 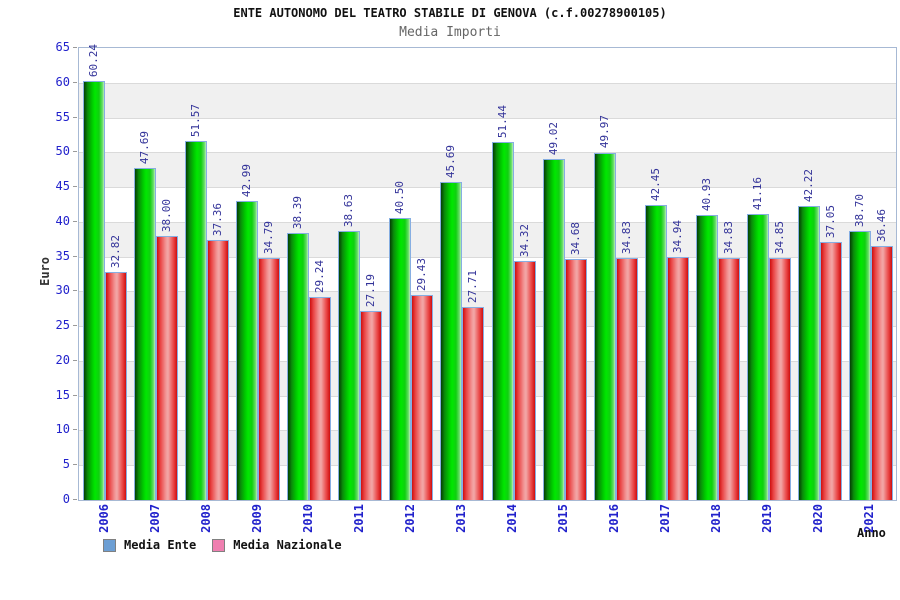 I want to click on bar-value-label: 42.45, so click(x=655, y=184).